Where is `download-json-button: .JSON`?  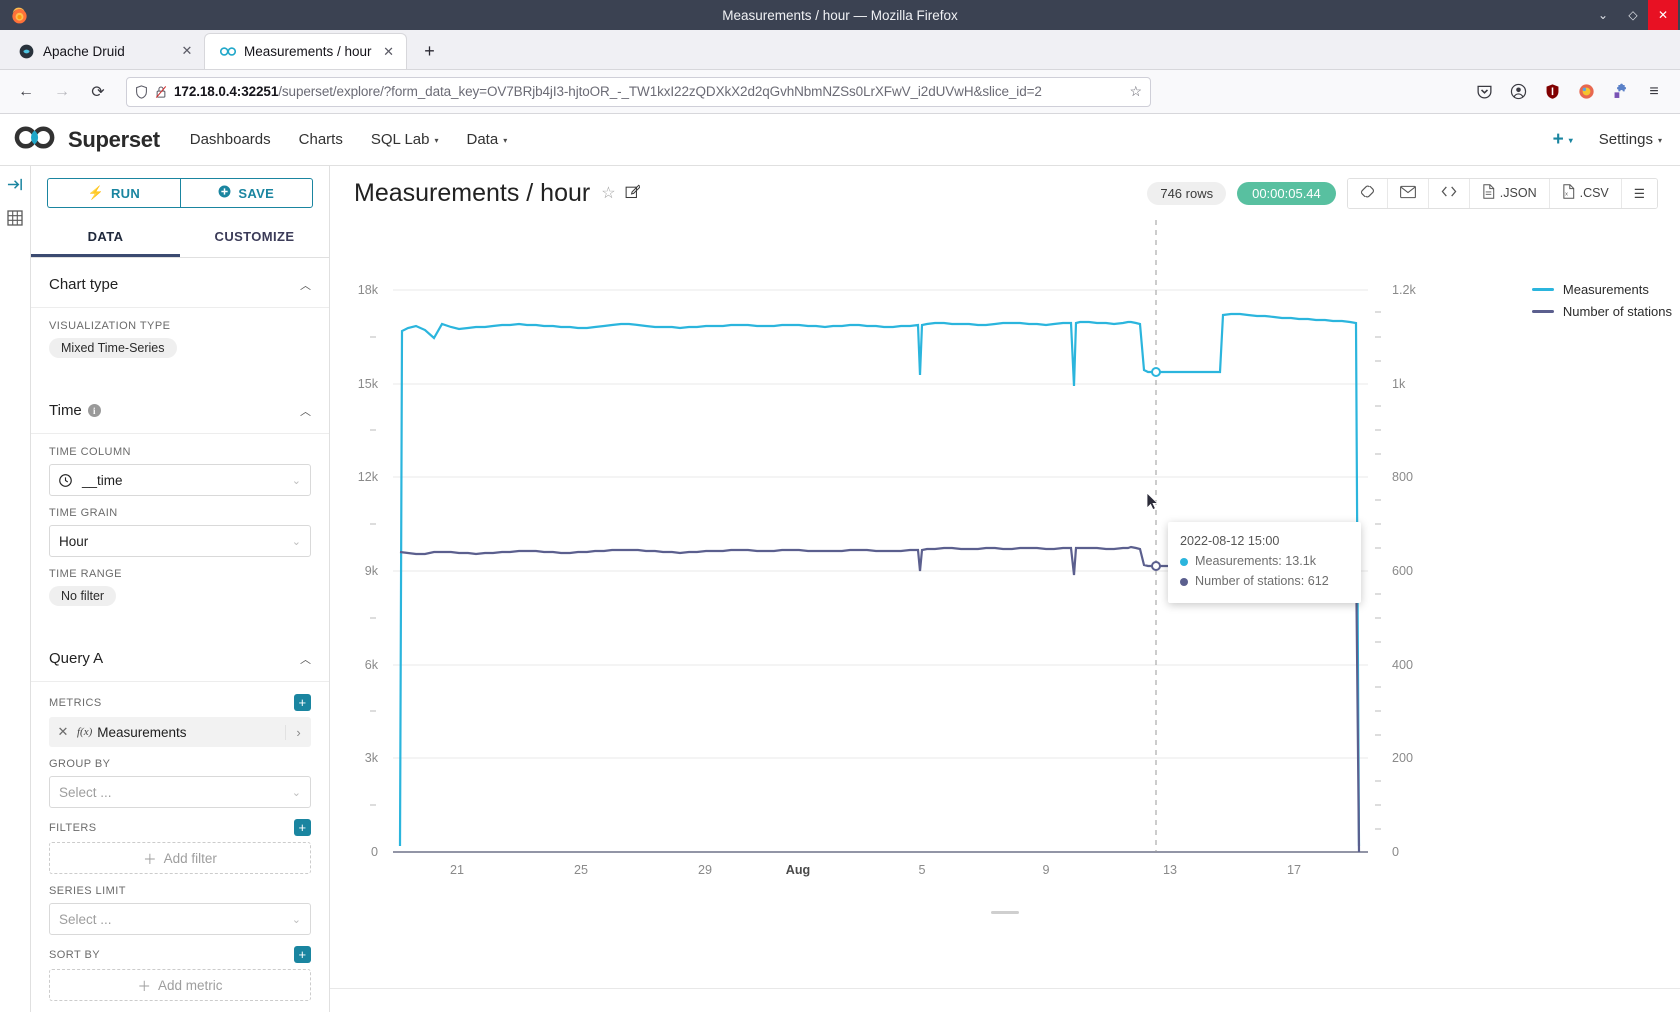 download-json-button: .JSON is located at coordinates (1509, 193).